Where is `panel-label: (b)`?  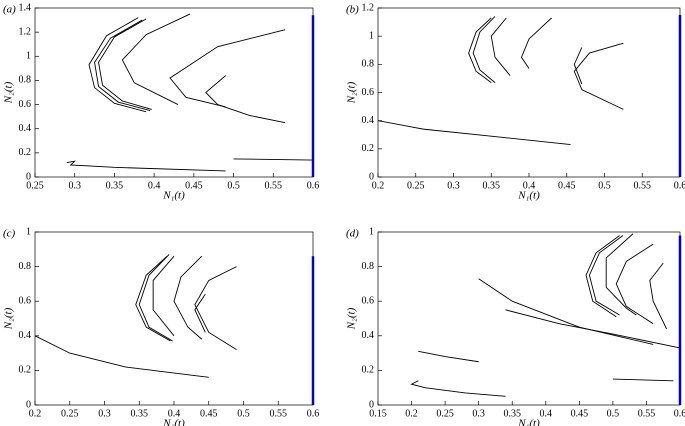 panel-label: (b) is located at coordinates (352, 10).